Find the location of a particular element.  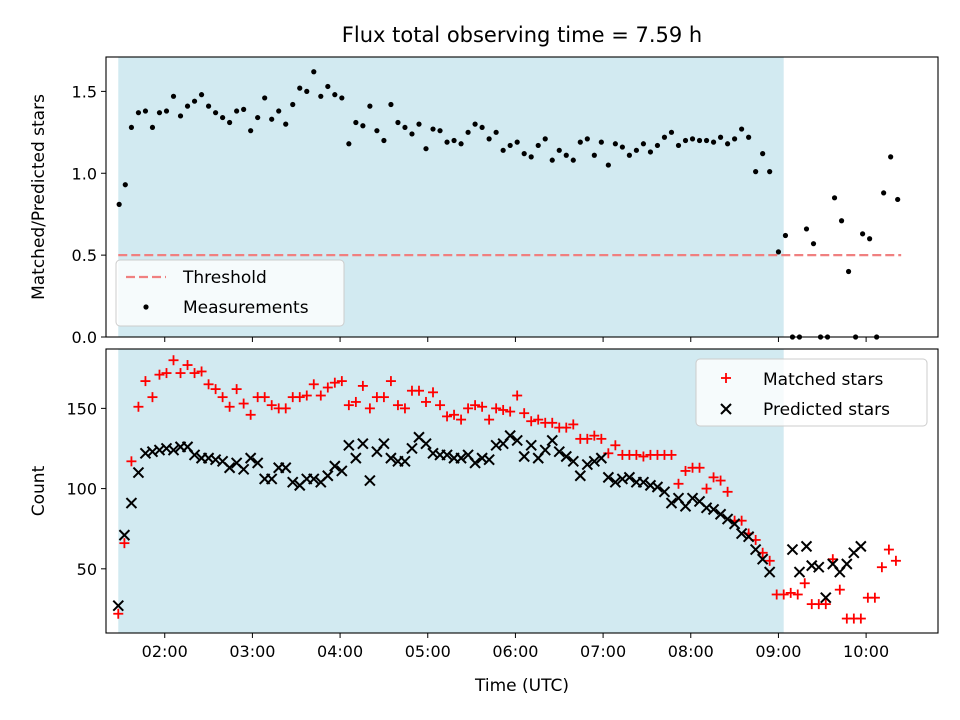

y-tick-label: 50 is located at coordinates (87, 569).